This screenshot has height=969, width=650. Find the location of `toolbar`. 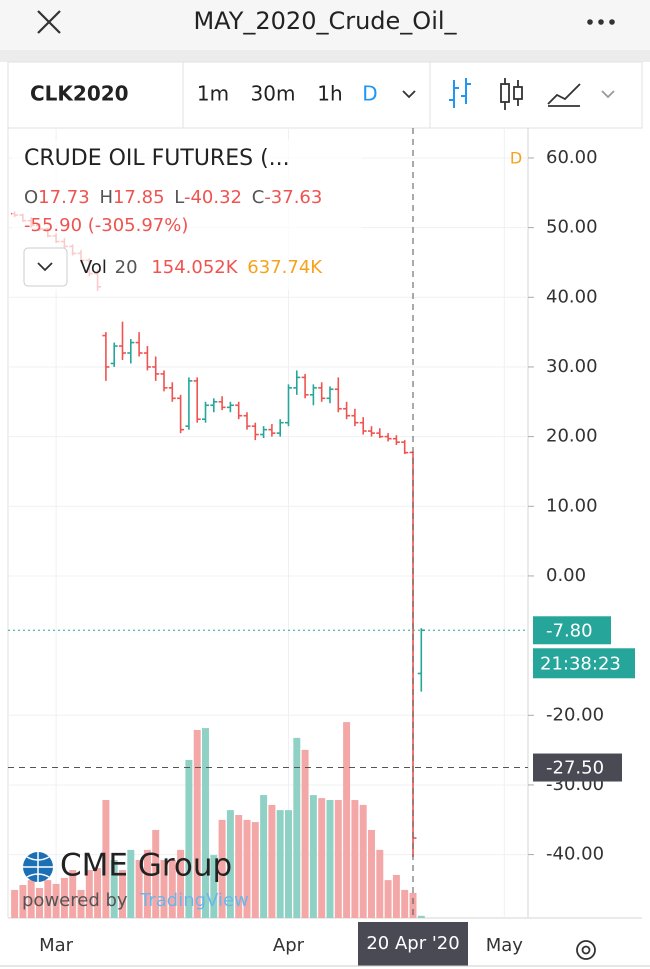

toolbar is located at coordinates (325, 95).